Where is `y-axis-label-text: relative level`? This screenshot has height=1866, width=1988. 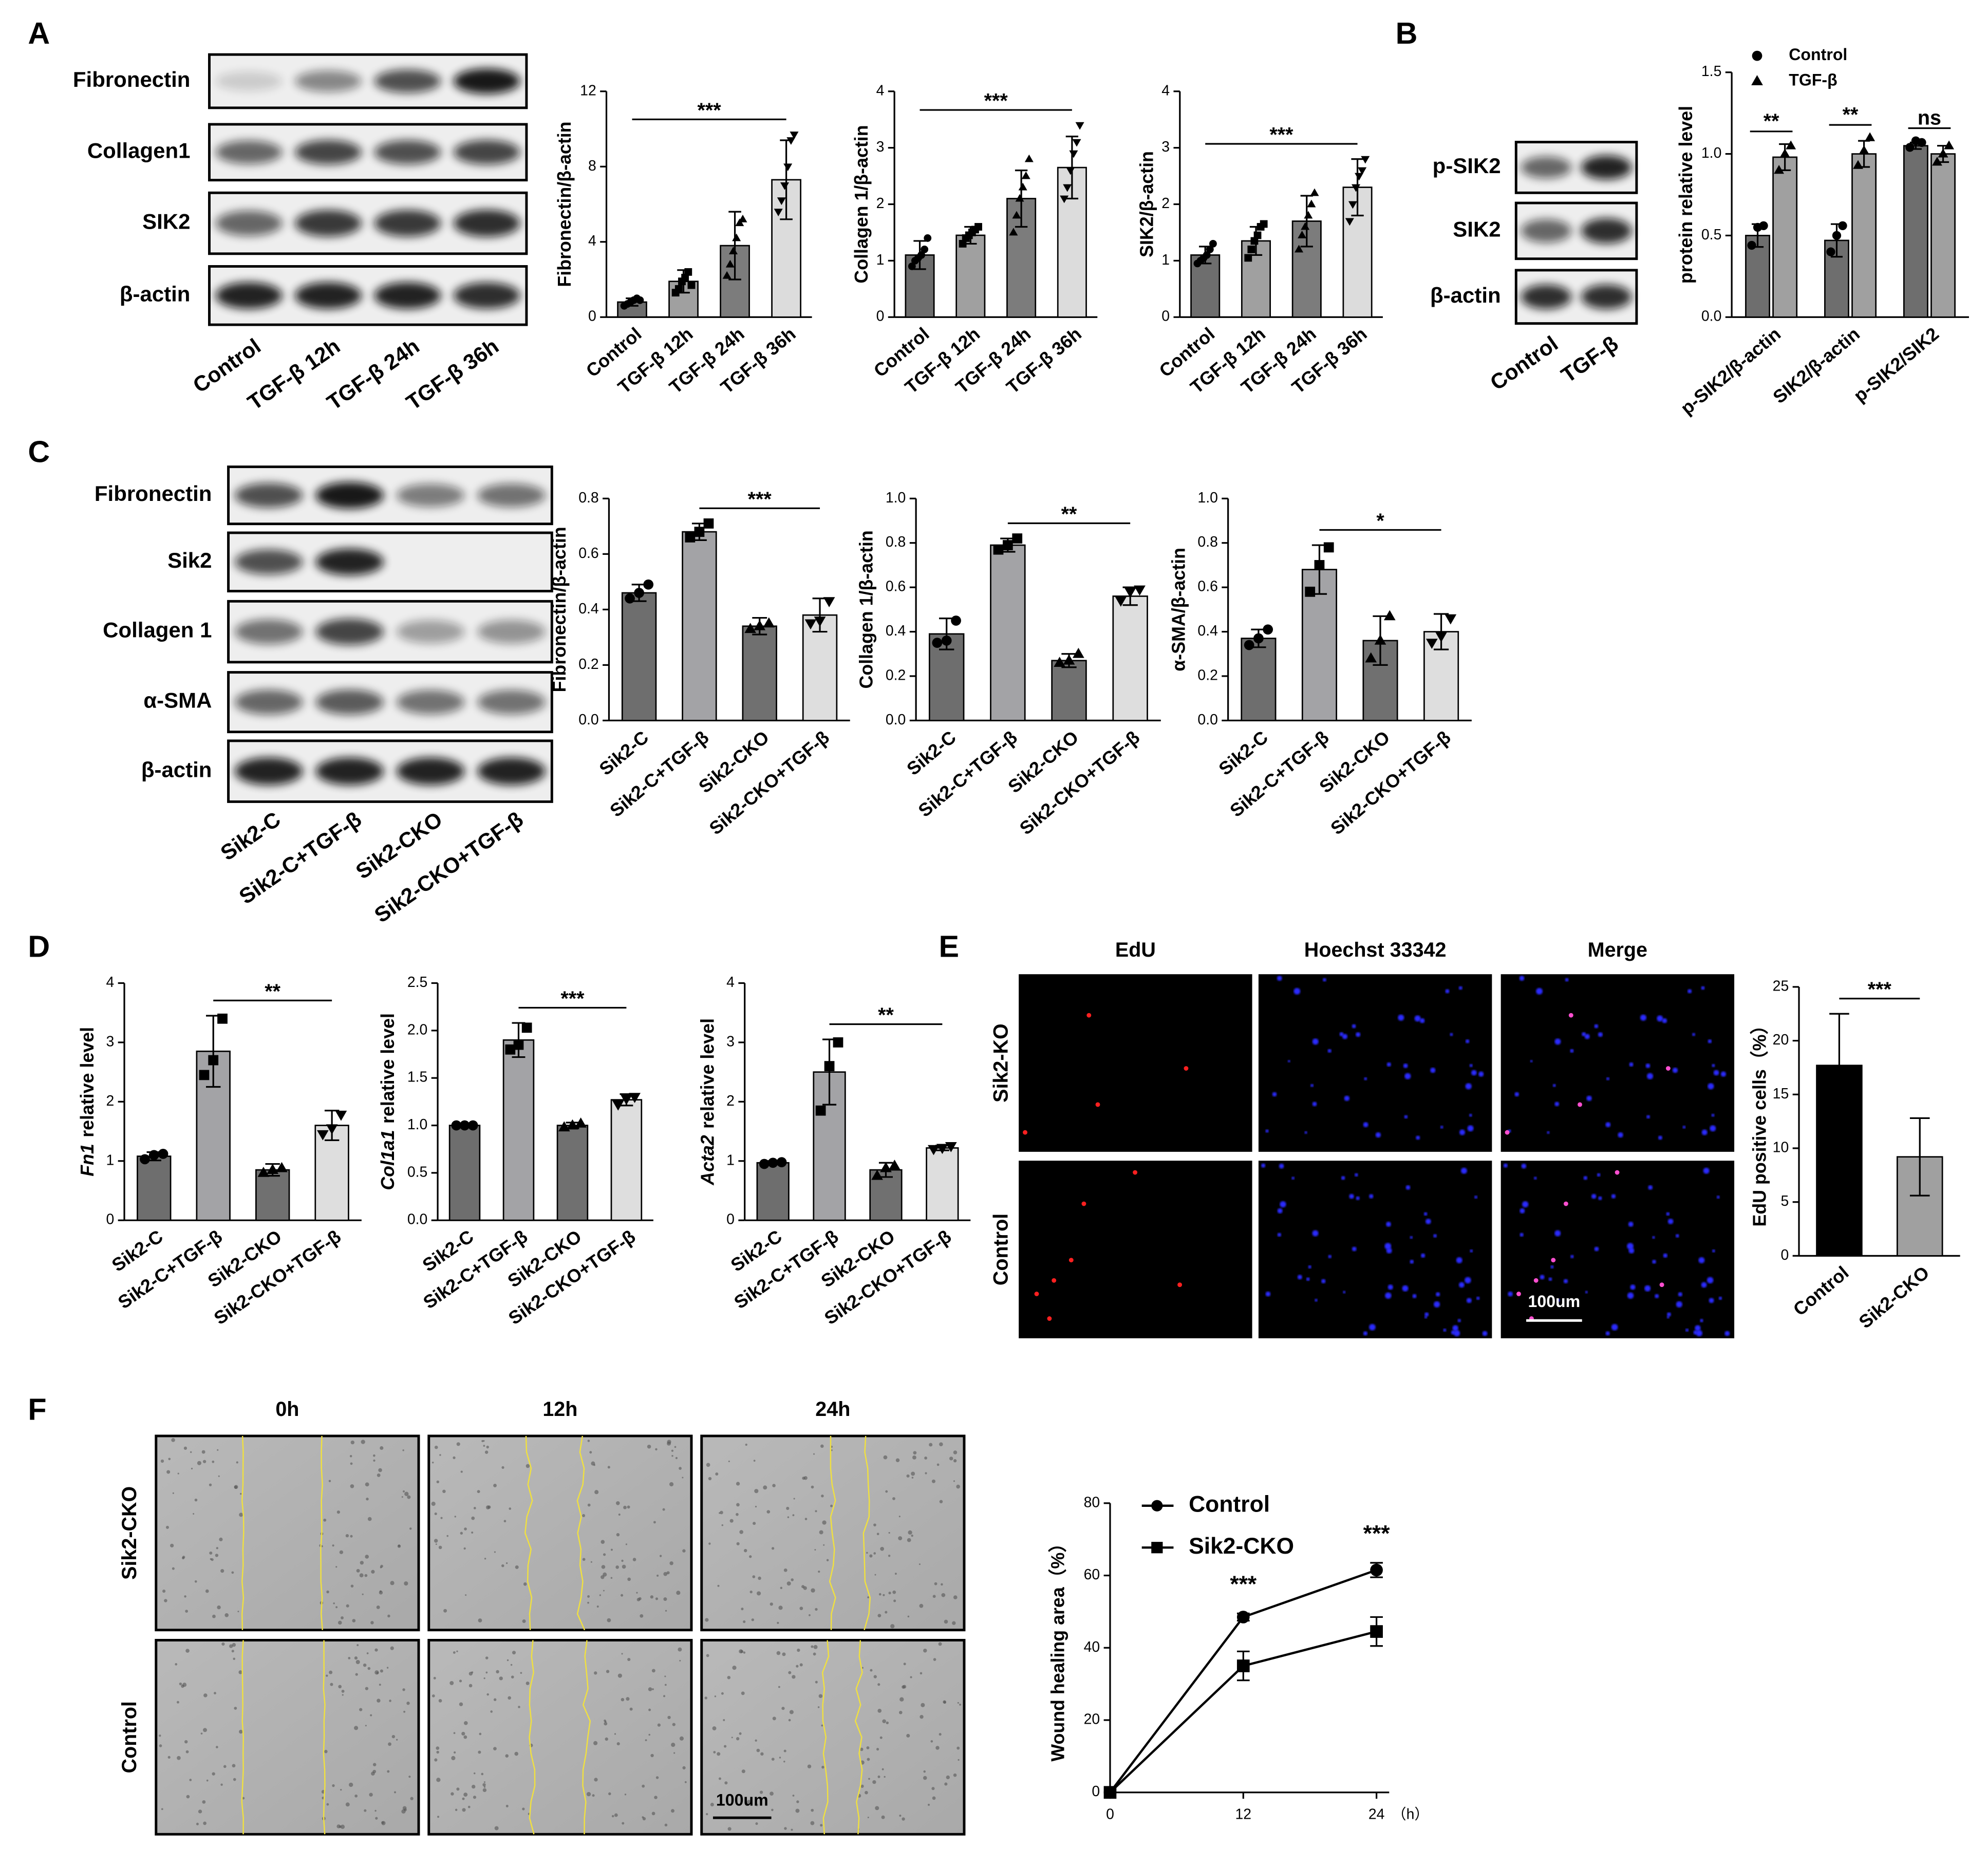
y-axis-label-text: relative level is located at coordinates (88, 1082).